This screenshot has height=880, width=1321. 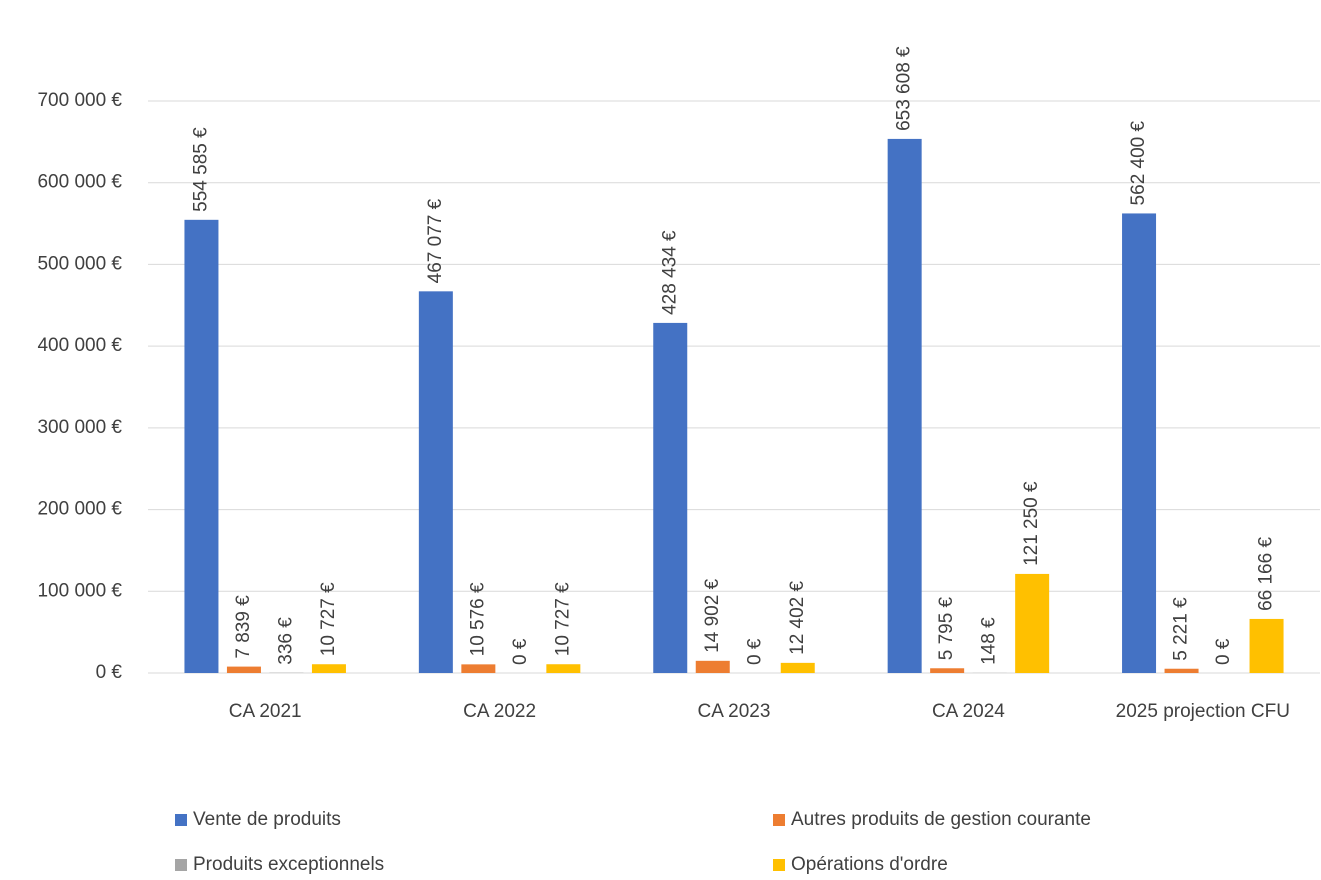 I want to click on y-tick-label: 700 000 €, so click(x=79, y=100).